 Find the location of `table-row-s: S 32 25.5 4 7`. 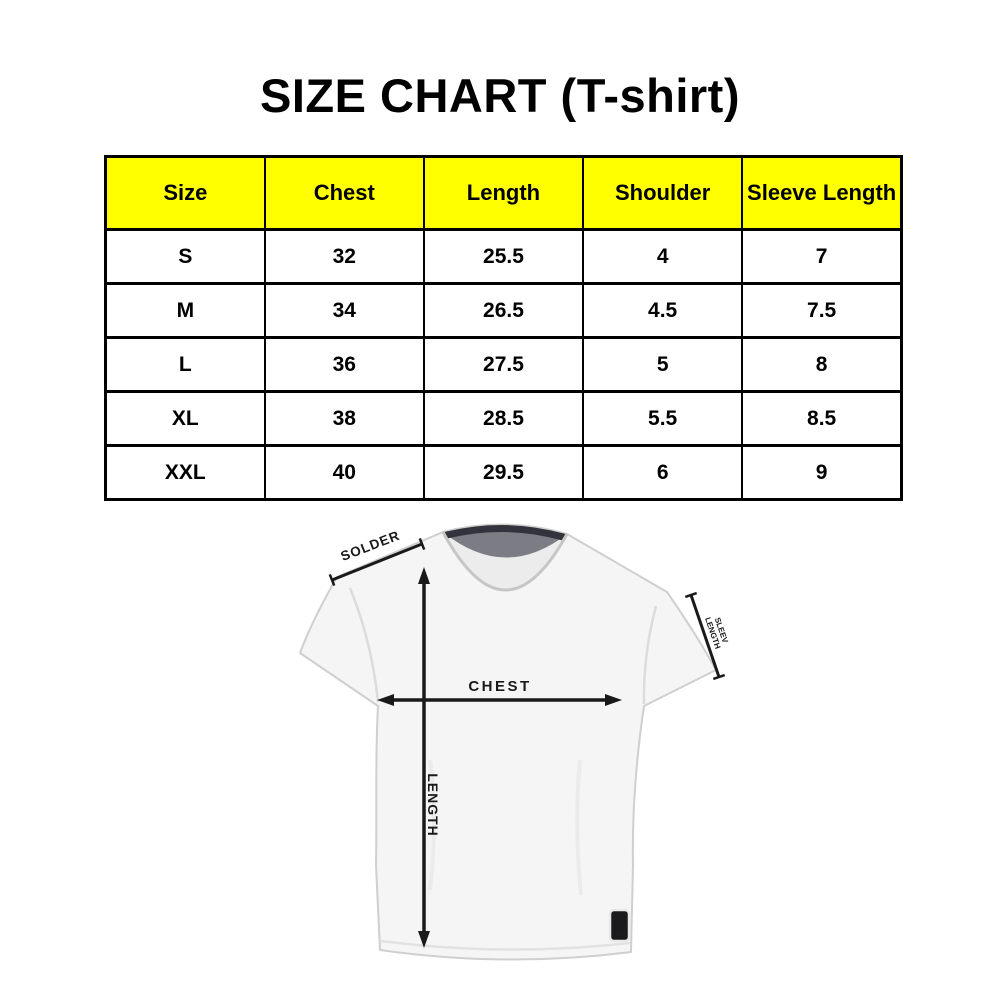

table-row-s: S 32 25.5 4 7 is located at coordinates (503, 256).